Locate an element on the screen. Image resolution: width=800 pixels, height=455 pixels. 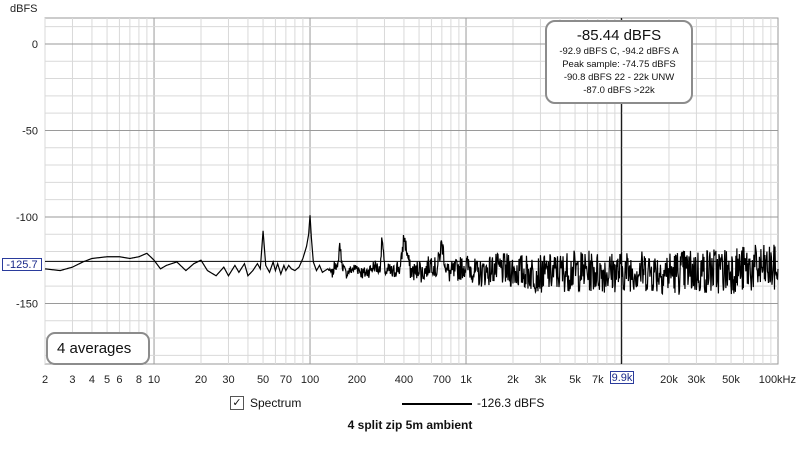
y-axis-unit: dBFS is located at coordinates (24, 9).